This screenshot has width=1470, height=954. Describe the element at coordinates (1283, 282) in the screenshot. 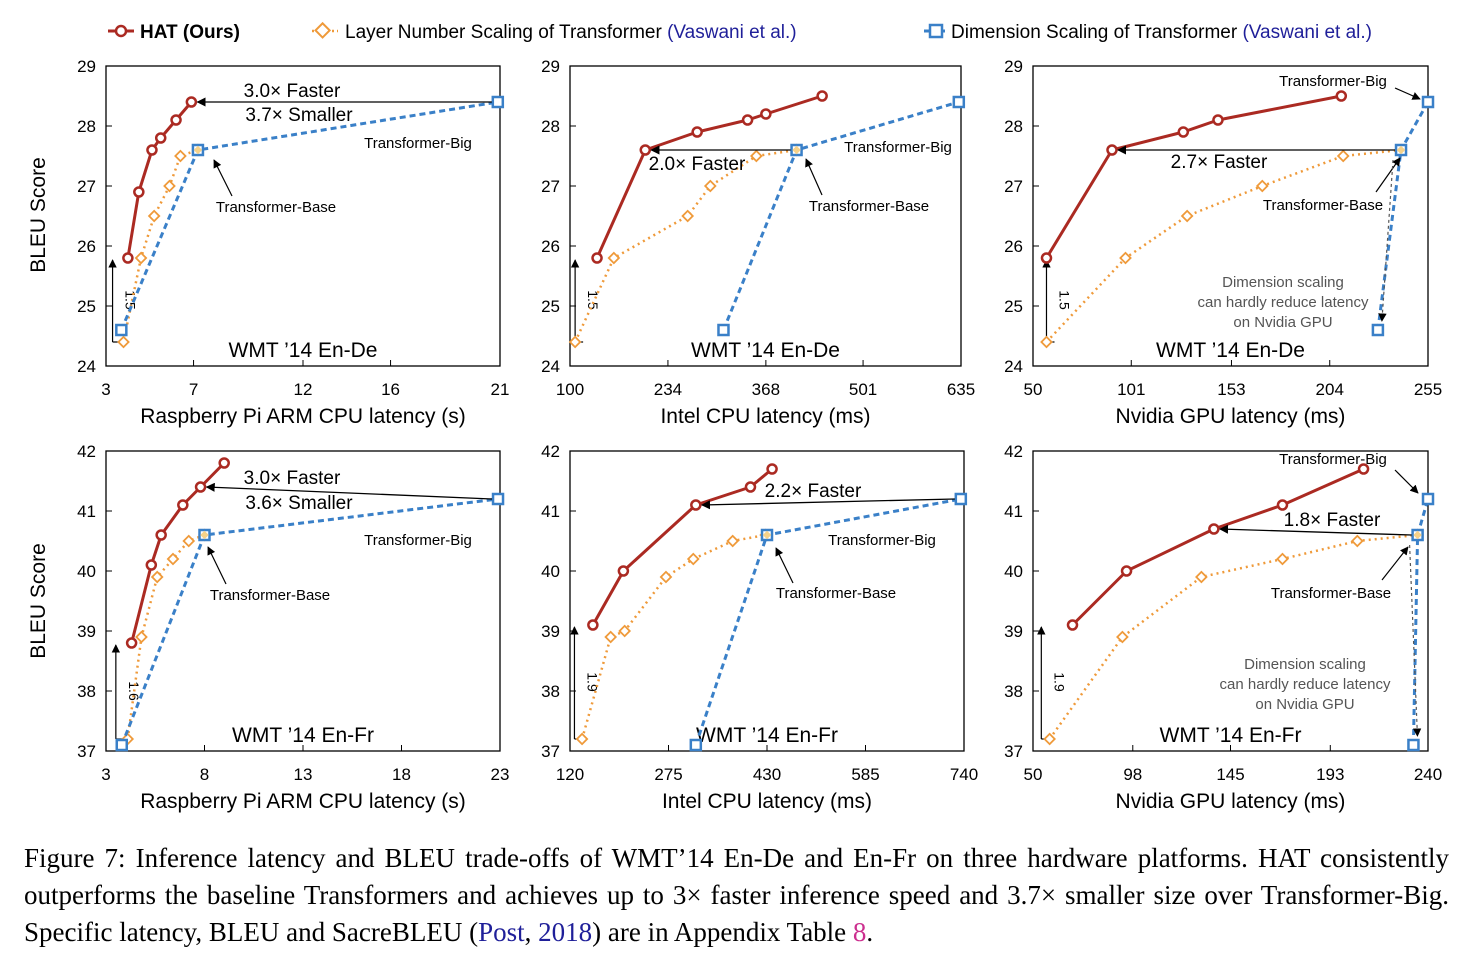

I see `gpu-note-line: Dimension scaling` at that location.